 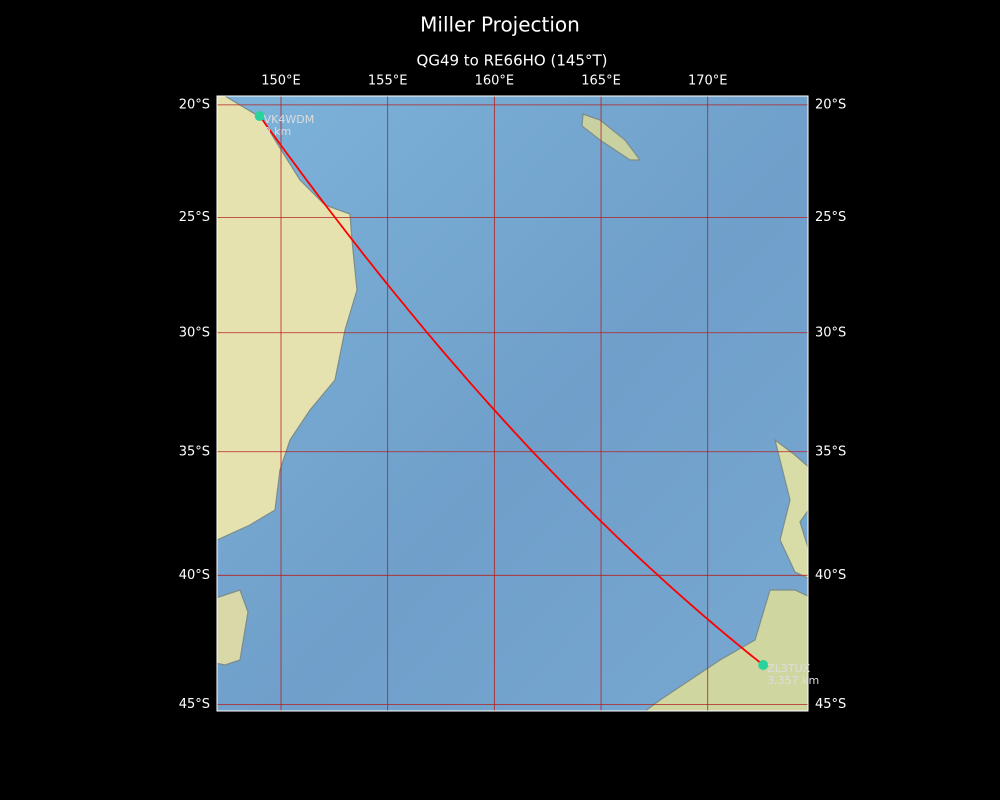 I want to click on station-call: ZL3TUX, so click(x=788, y=668).